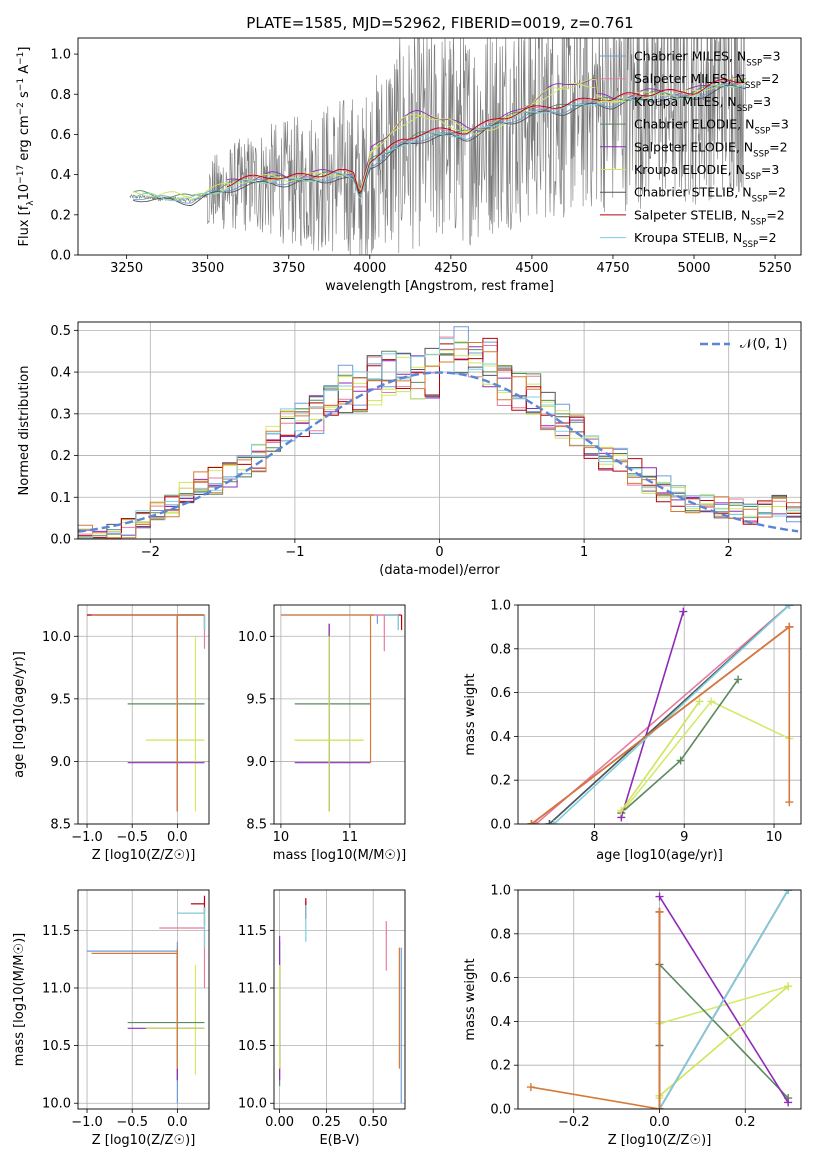 This screenshot has height=1170, width=819. Describe the element at coordinates (60, 498) in the screenshot. I see `y-tick-label: 0.1` at that location.